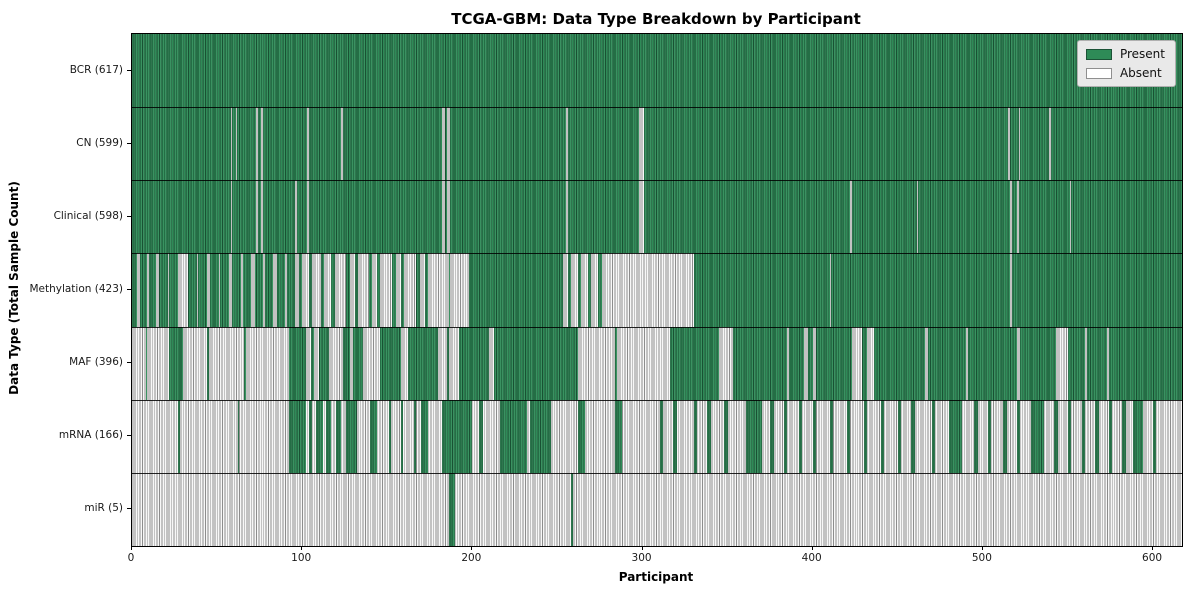 This screenshot has height=600, width=1200. Describe the element at coordinates (1142, 54) in the screenshot. I see `legend-present-label: Present` at that location.